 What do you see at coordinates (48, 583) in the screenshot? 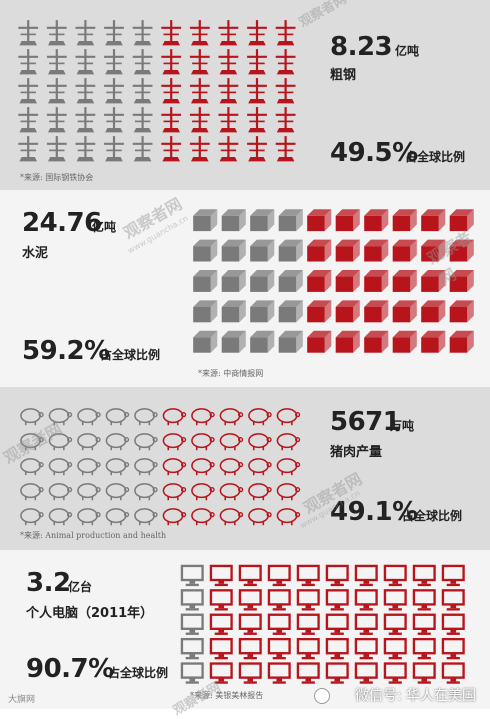
I see `pc-value: 3.2` at bounding box center [48, 583].